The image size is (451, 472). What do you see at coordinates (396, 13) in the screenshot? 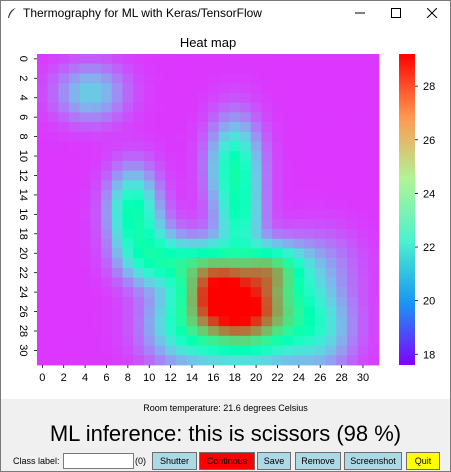
I see `maximize-button` at bounding box center [396, 13].